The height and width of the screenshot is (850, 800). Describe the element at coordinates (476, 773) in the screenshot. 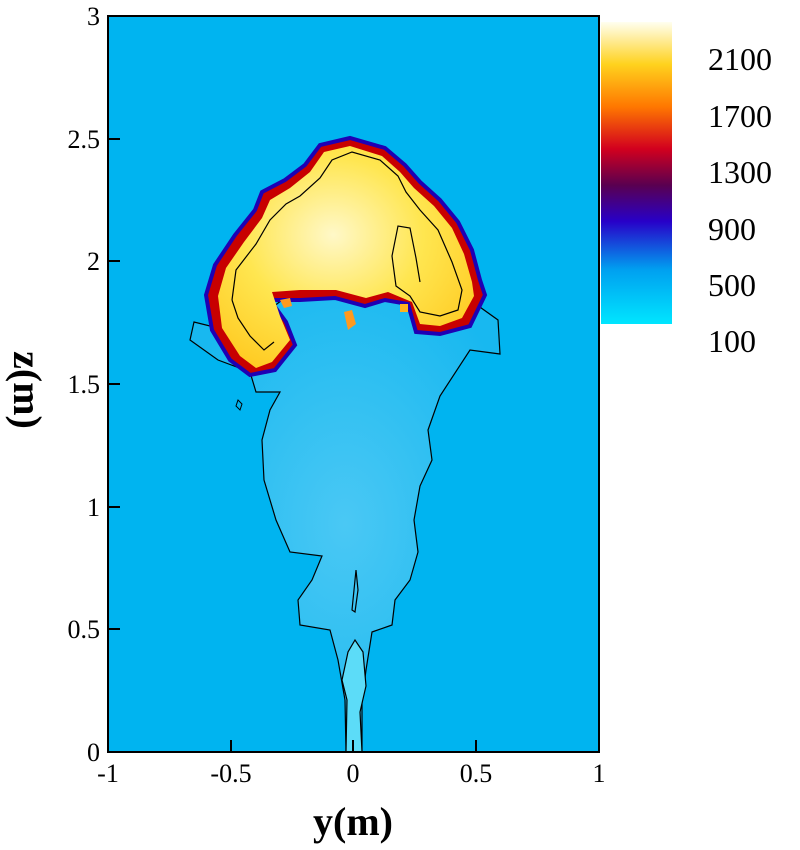

I see `x-tick-label: 0.5` at that location.